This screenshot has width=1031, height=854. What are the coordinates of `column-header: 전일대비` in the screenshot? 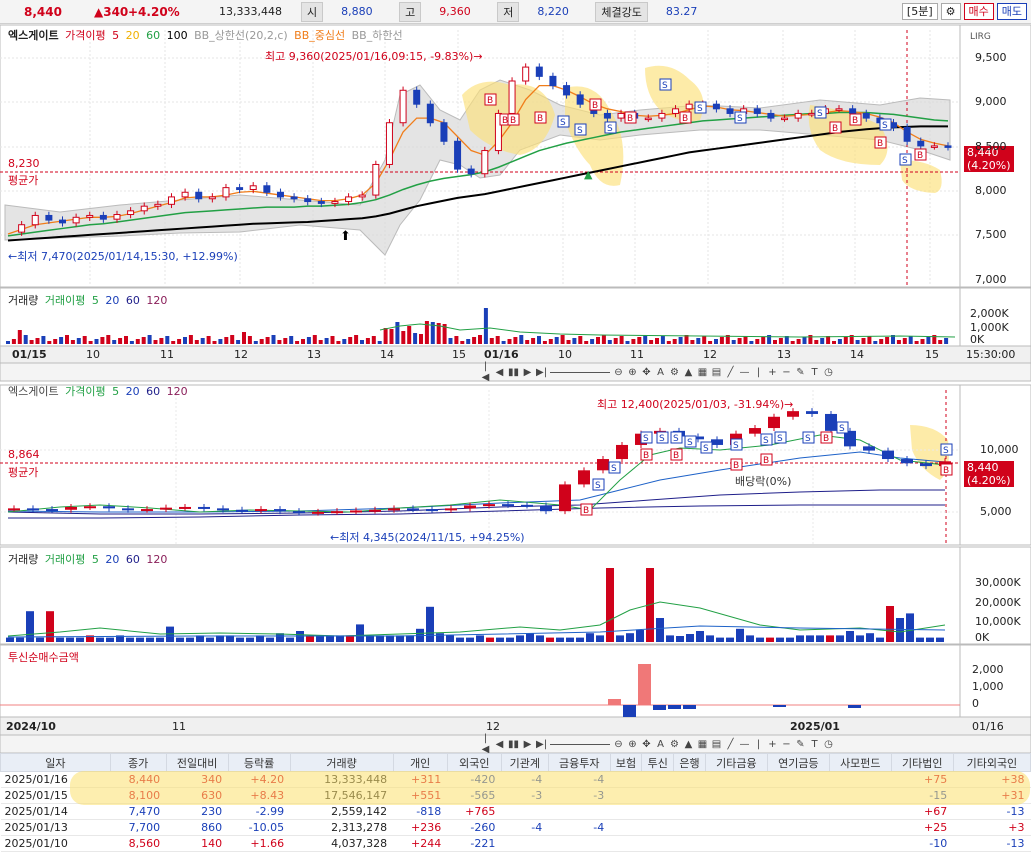 It's located at (197, 762).